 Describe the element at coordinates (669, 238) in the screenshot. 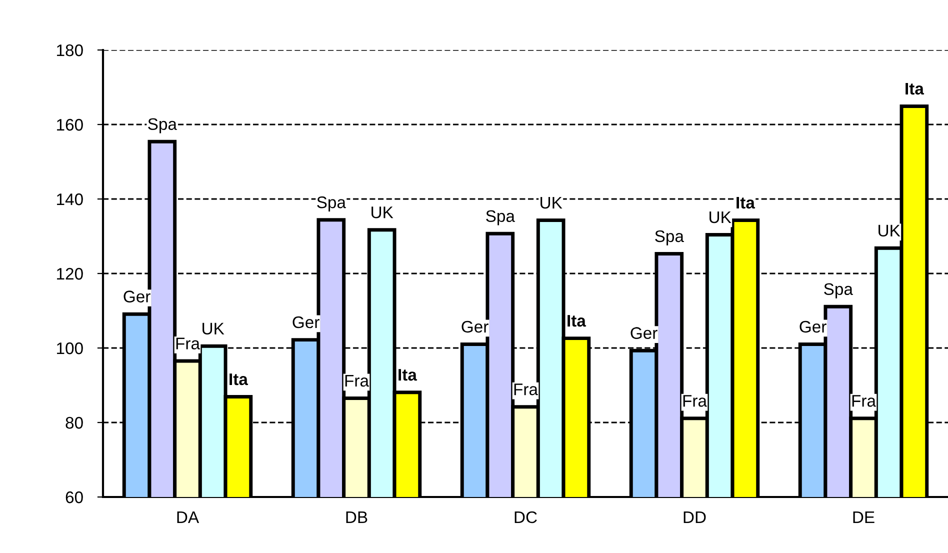

I see `series-label: Spa` at that location.